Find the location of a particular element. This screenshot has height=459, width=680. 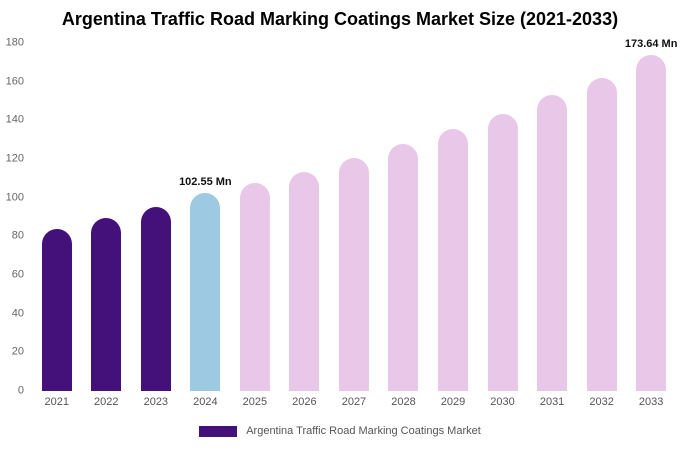

bar-2023 is located at coordinates (155, 299).